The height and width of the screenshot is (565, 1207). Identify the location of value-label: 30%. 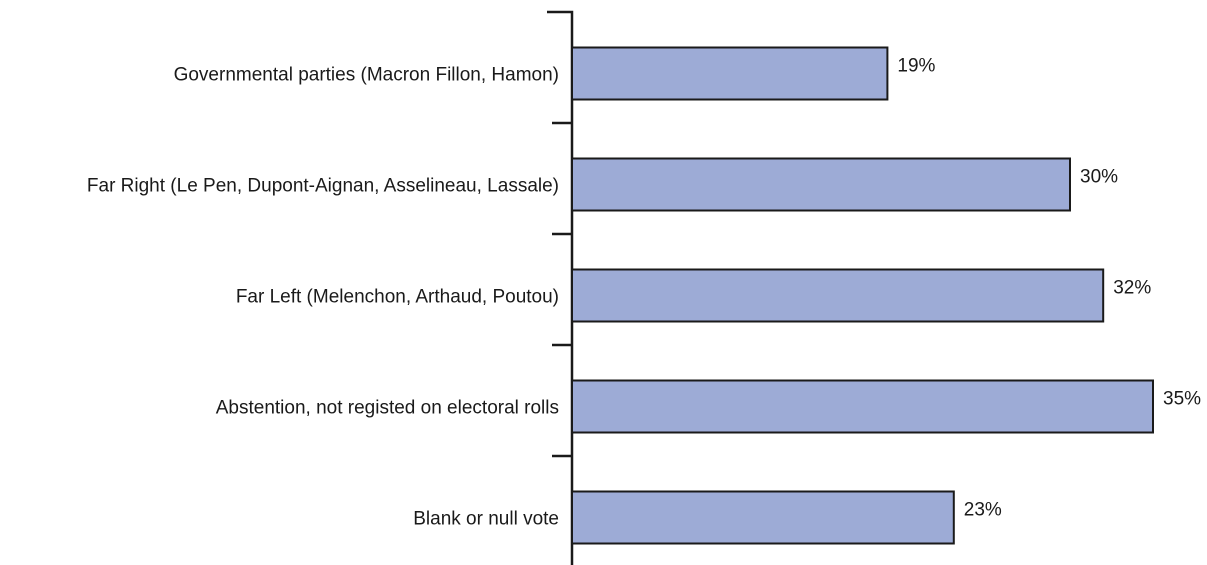
(1099, 177).